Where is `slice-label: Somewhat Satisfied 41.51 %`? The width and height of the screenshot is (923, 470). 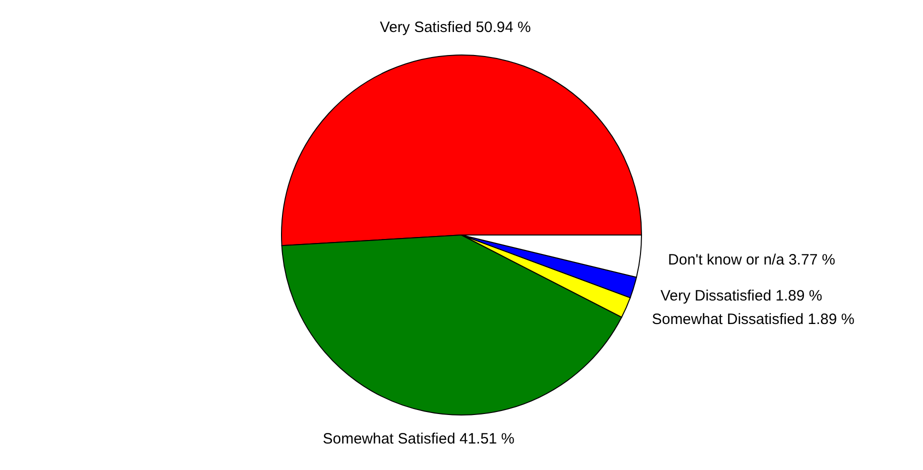 slice-label: Somewhat Satisfied 41.51 % is located at coordinates (418, 439).